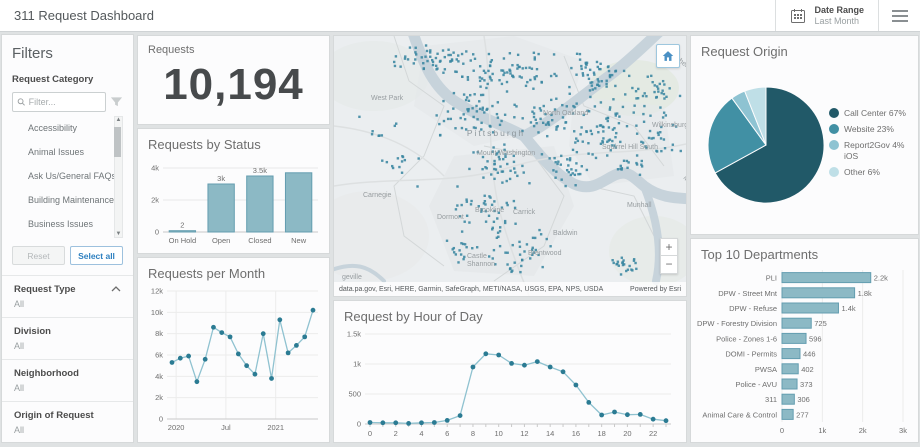  I want to click on category-search-input, so click(59, 102).